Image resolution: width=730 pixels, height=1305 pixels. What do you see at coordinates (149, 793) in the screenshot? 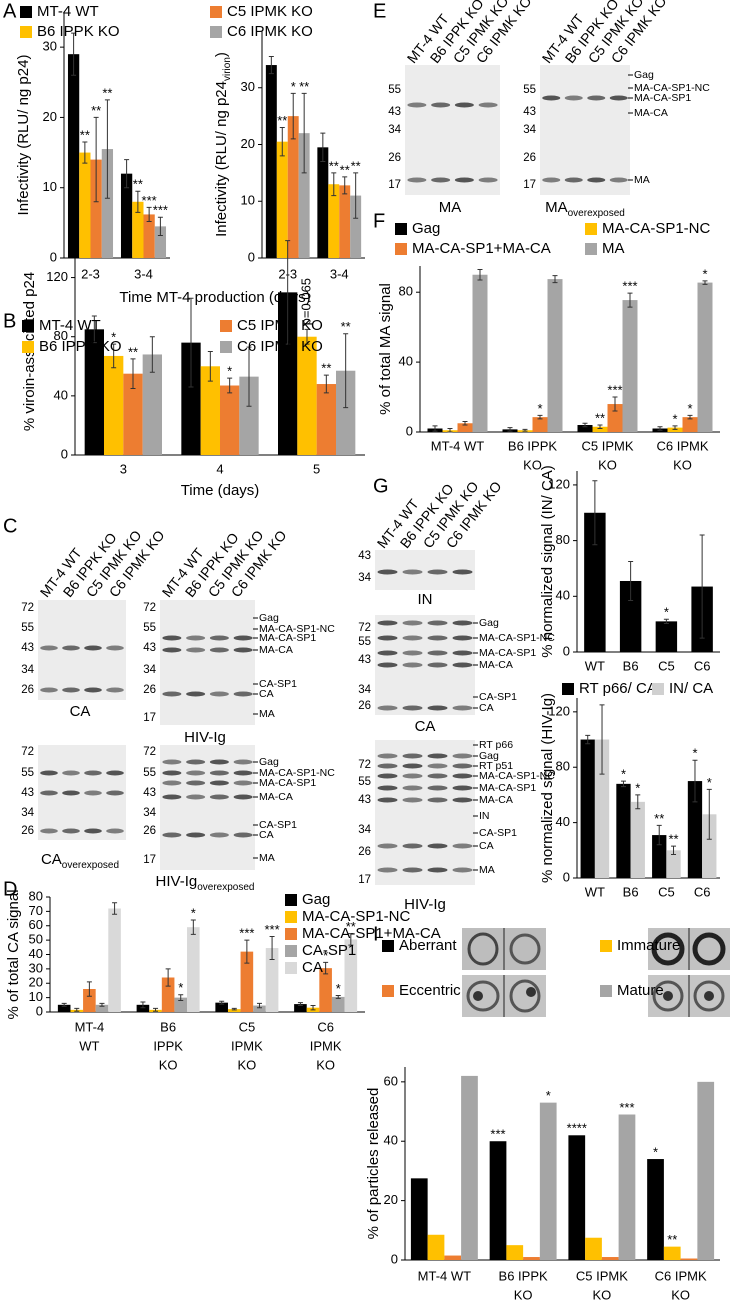
I see `mw-marker: 43` at bounding box center [149, 793].